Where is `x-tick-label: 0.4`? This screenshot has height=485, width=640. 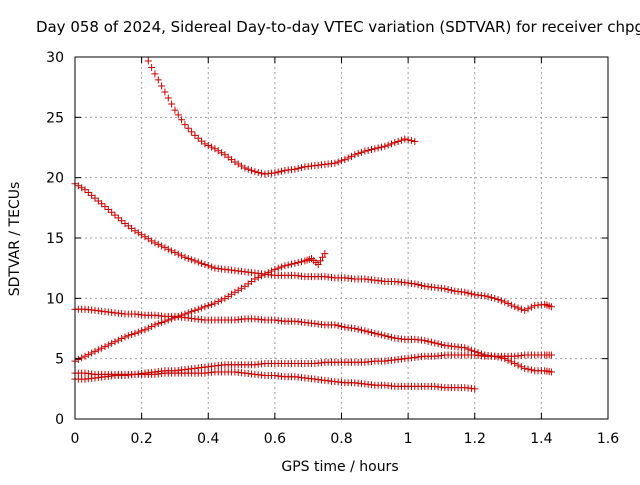
x-tick-label: 0.4 is located at coordinates (208, 439).